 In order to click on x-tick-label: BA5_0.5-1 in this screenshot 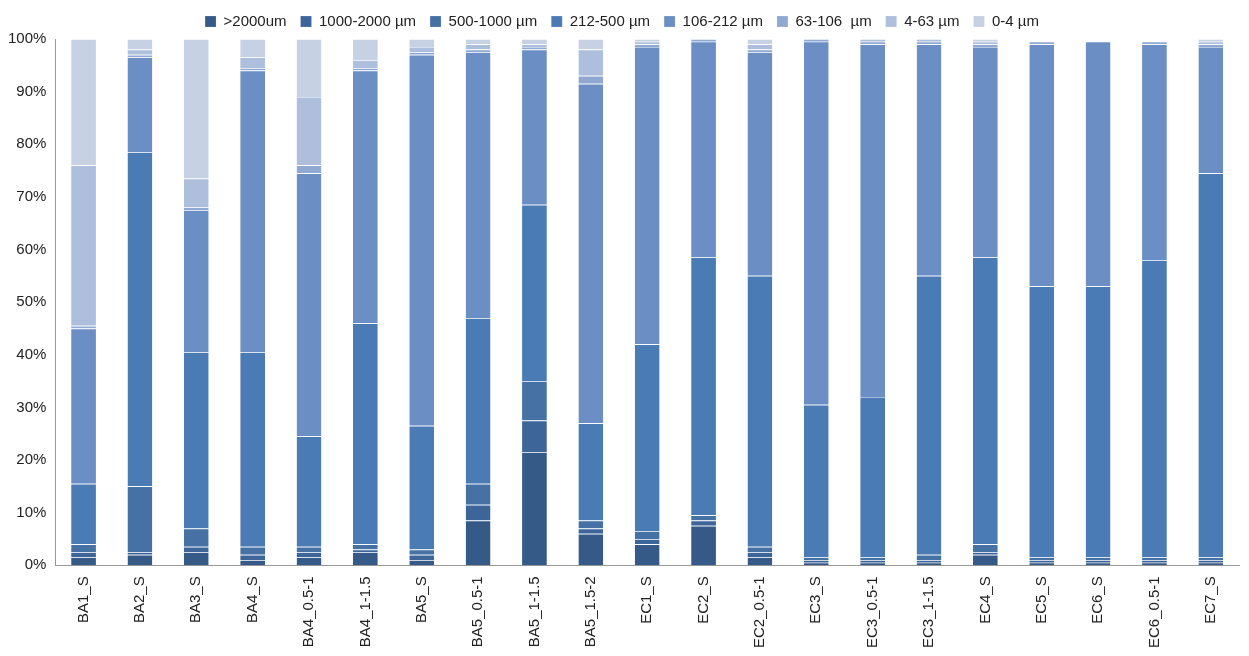, I will do `click(477, 612)`.